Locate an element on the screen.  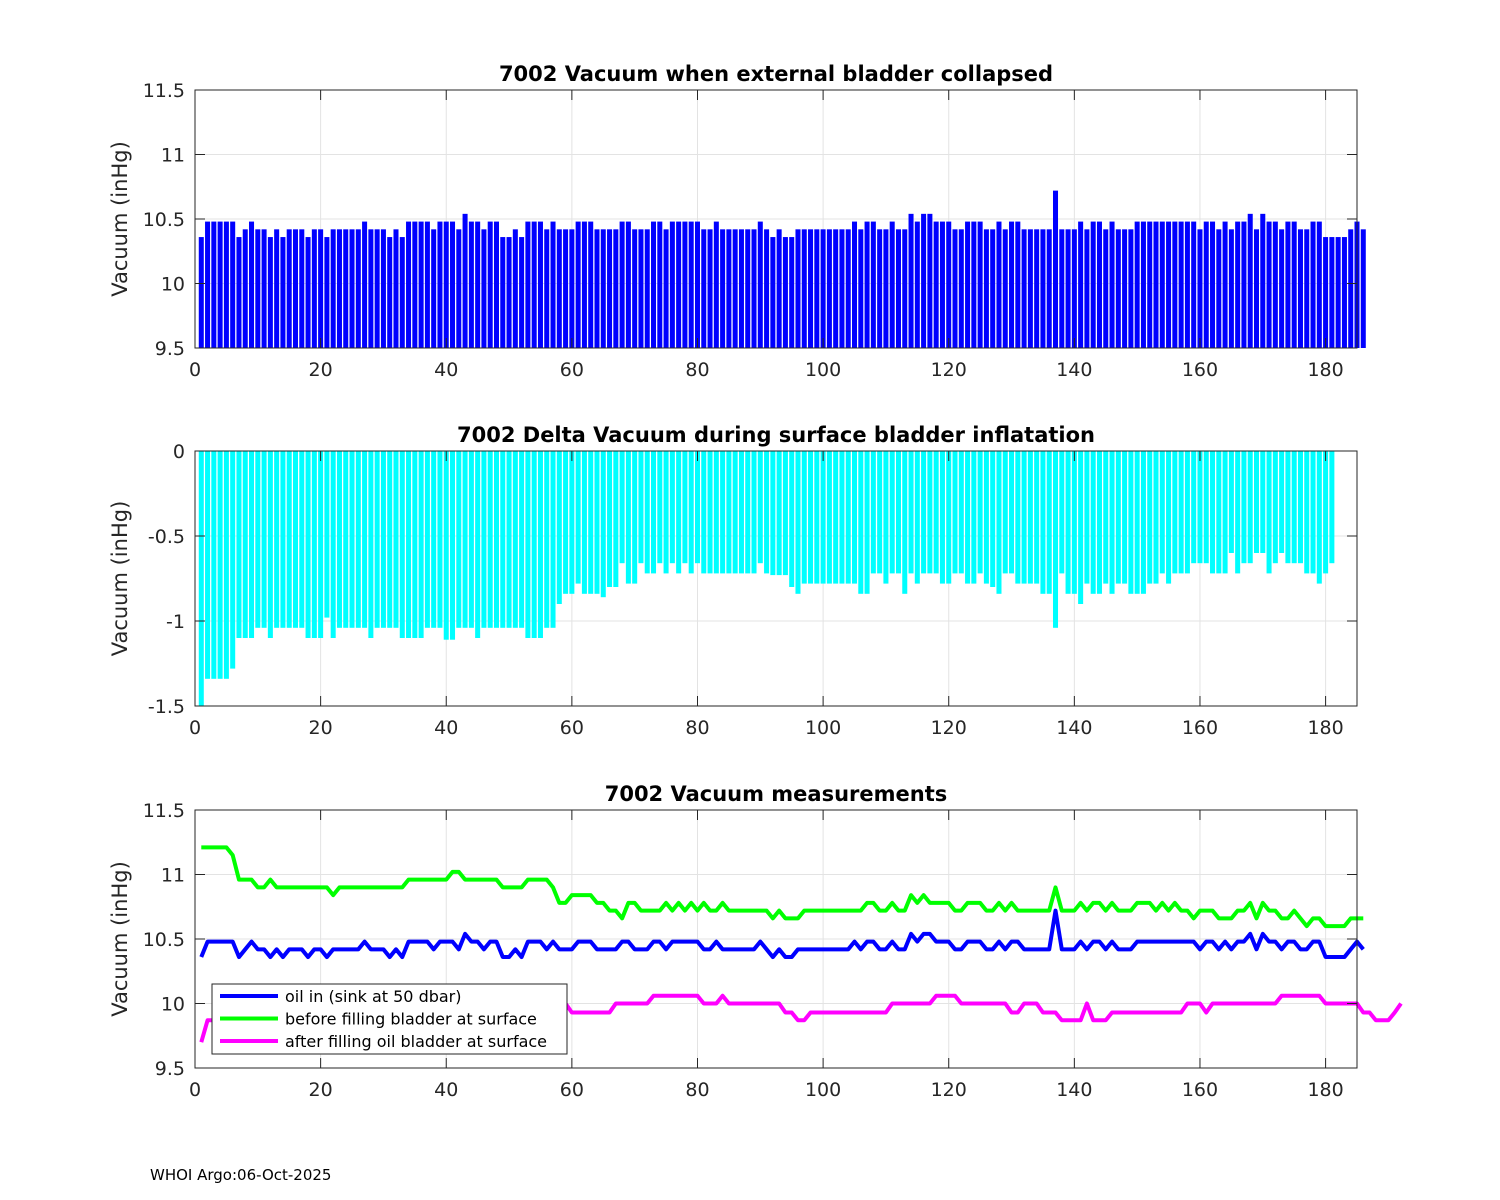
y-tick-label: -0.5 is located at coordinates (166, 537).